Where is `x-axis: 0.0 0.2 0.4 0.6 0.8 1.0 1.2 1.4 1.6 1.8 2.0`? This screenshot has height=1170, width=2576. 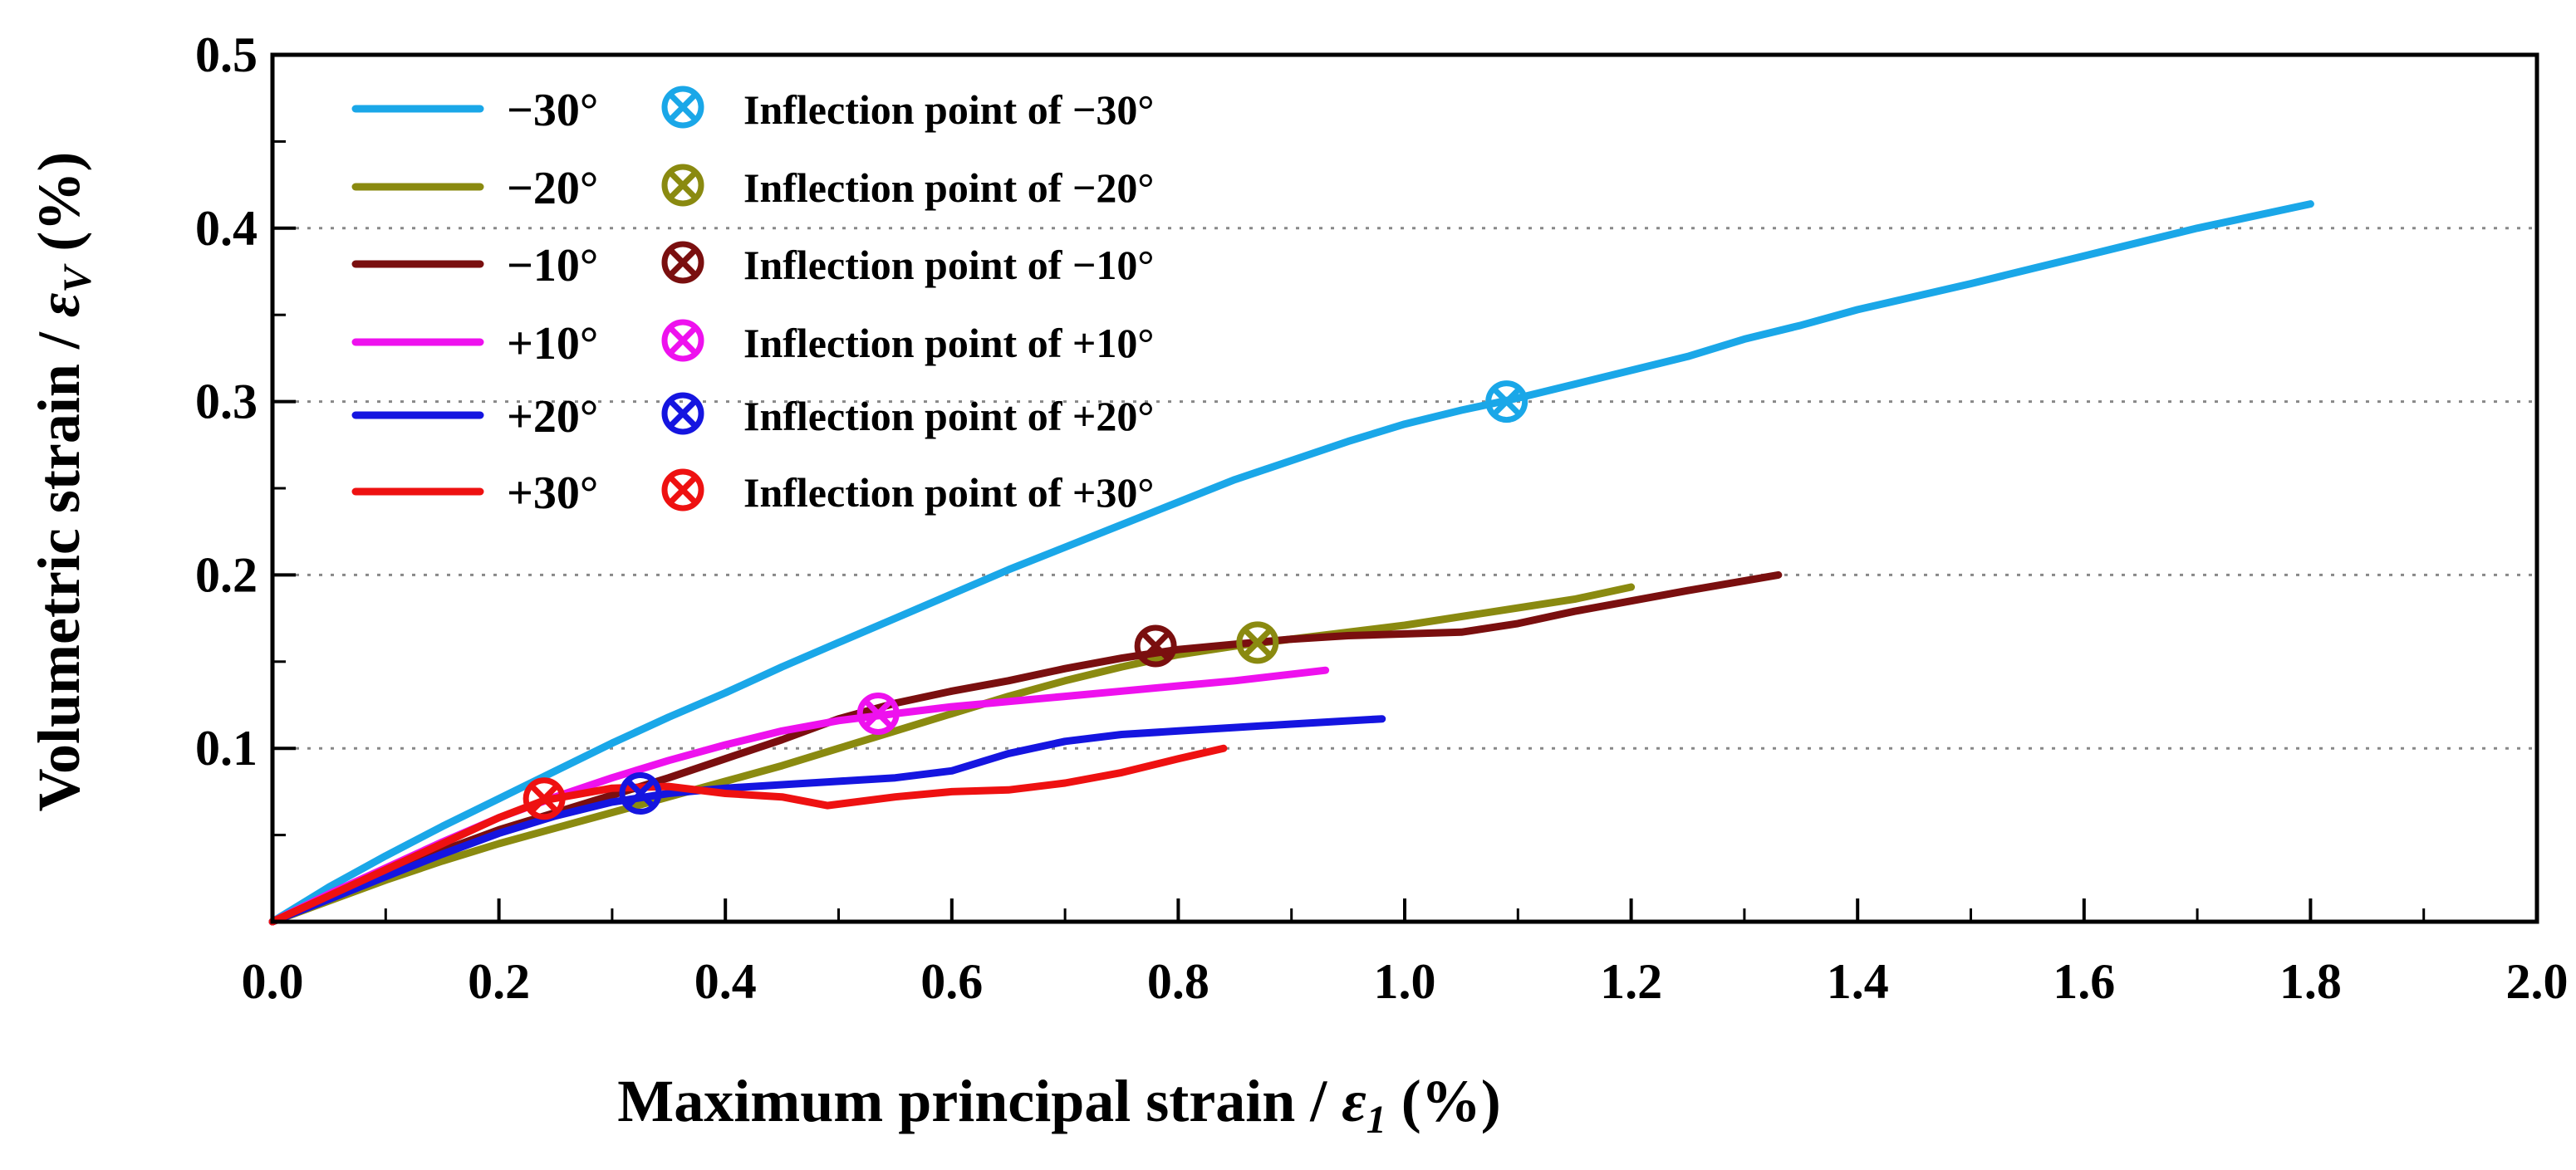 x-axis: 0.0 0.2 0.4 0.6 0.8 1.0 1.2 1.4 1.6 1.8 2.0 is located at coordinates (1405, 953).